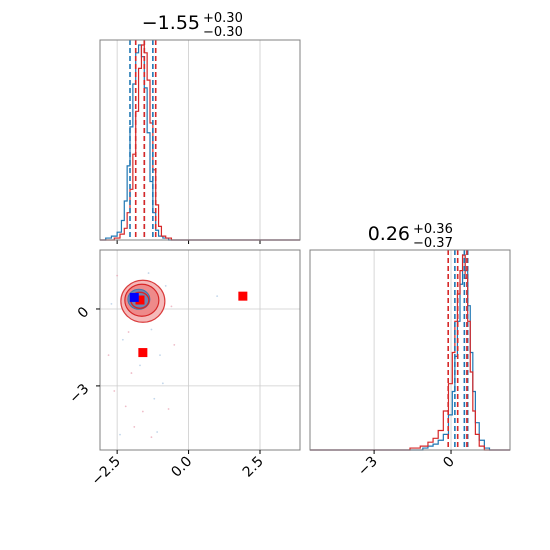 This screenshot has height=550, width=550. What do you see at coordinates (223, 18) in the screenshot?
I see `title-p1-plus: +0.30` at bounding box center [223, 18].